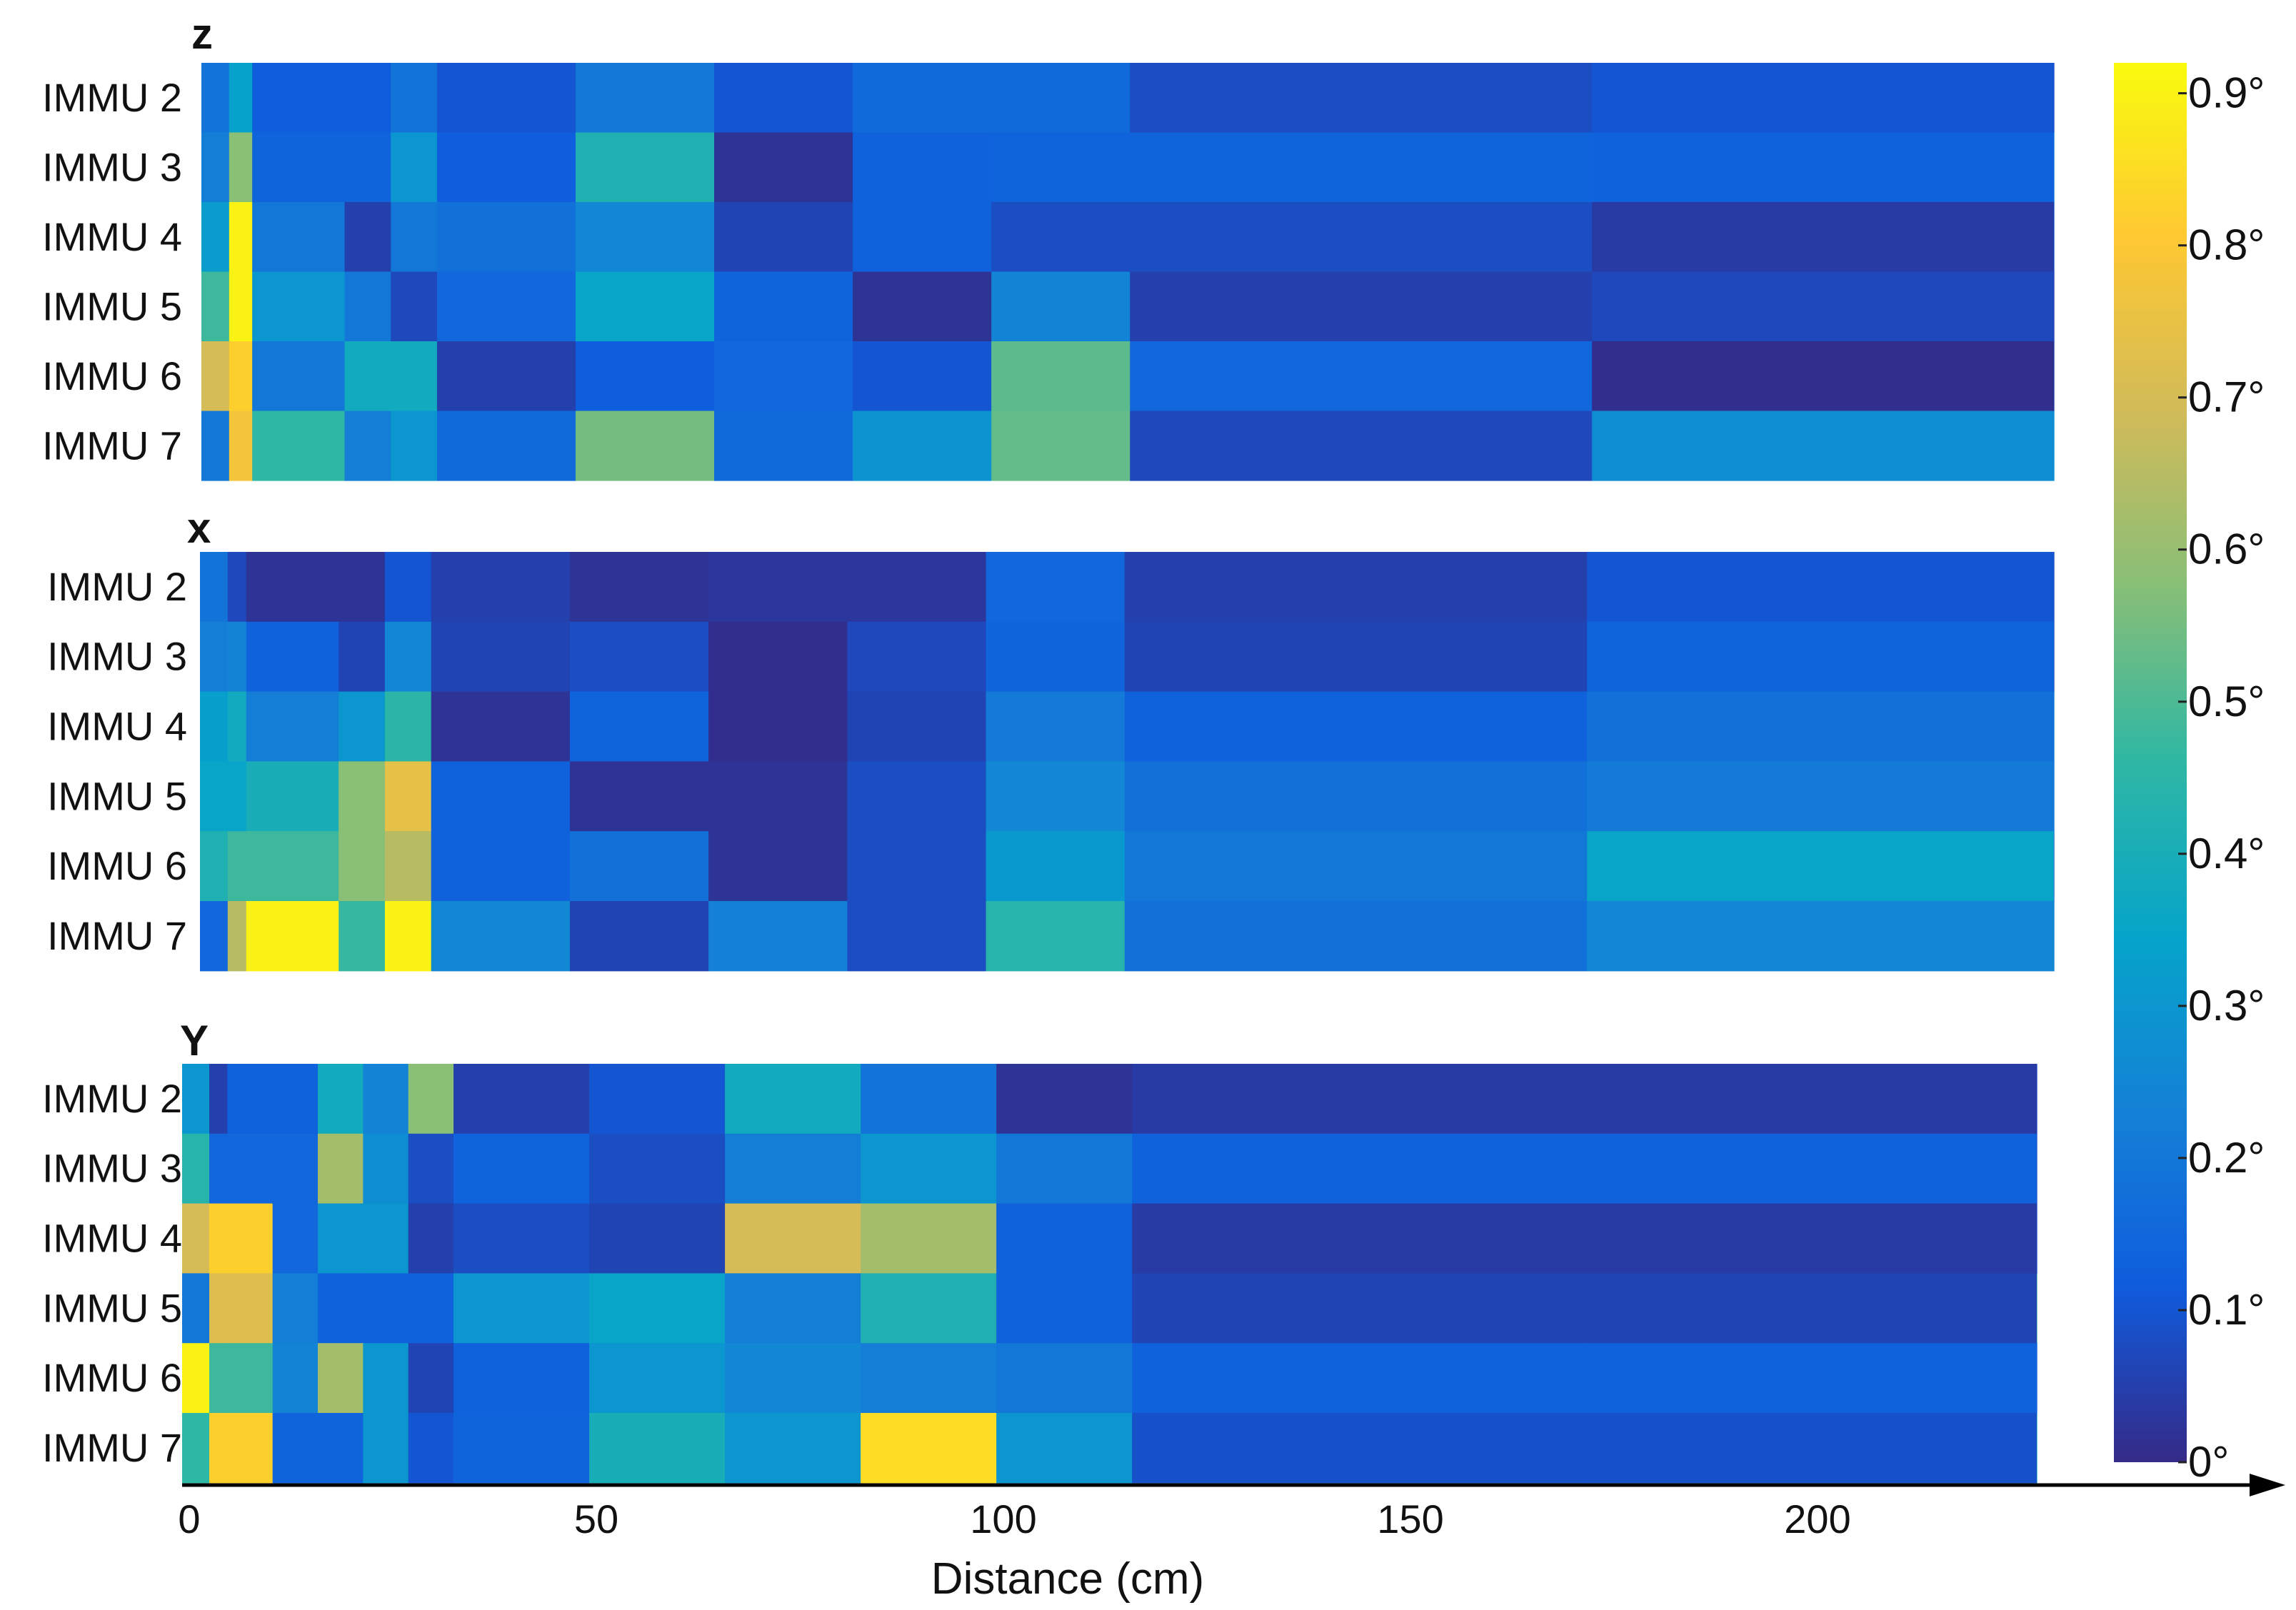 The height and width of the screenshot is (1610, 2296). What do you see at coordinates (1817, 1518) in the screenshot?
I see `x-tick-label: 200` at bounding box center [1817, 1518].